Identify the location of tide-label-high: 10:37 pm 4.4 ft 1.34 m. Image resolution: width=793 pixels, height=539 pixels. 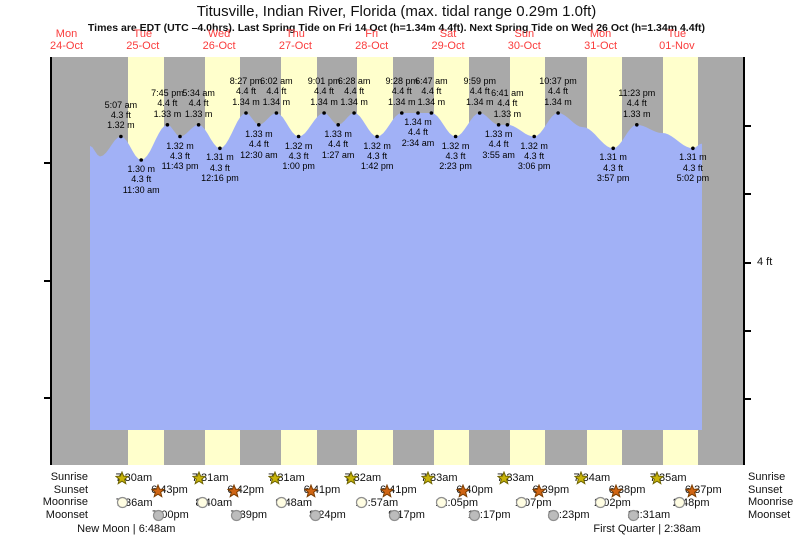
(558, 91).